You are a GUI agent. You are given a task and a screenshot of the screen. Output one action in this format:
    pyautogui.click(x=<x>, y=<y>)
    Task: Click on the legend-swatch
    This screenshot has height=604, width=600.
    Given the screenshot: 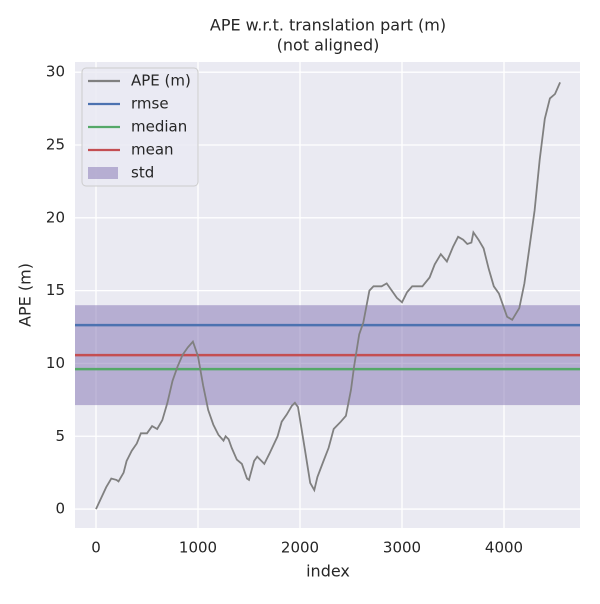 What is the action you would take?
    pyautogui.click(x=103, y=173)
    